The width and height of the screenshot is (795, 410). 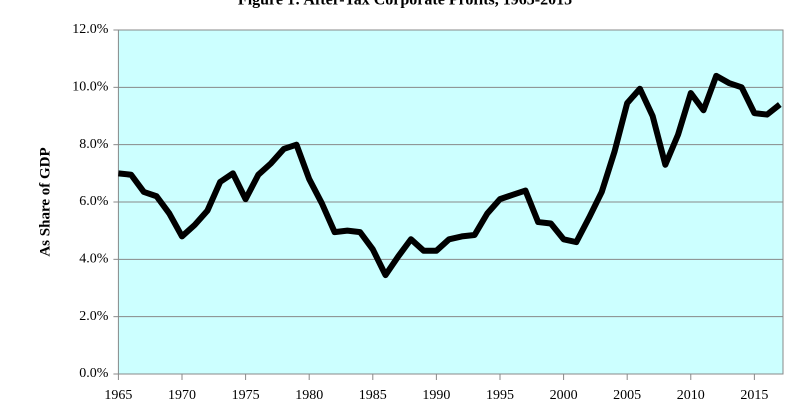 I want to click on x-tick-label: 1995, so click(x=500, y=395).